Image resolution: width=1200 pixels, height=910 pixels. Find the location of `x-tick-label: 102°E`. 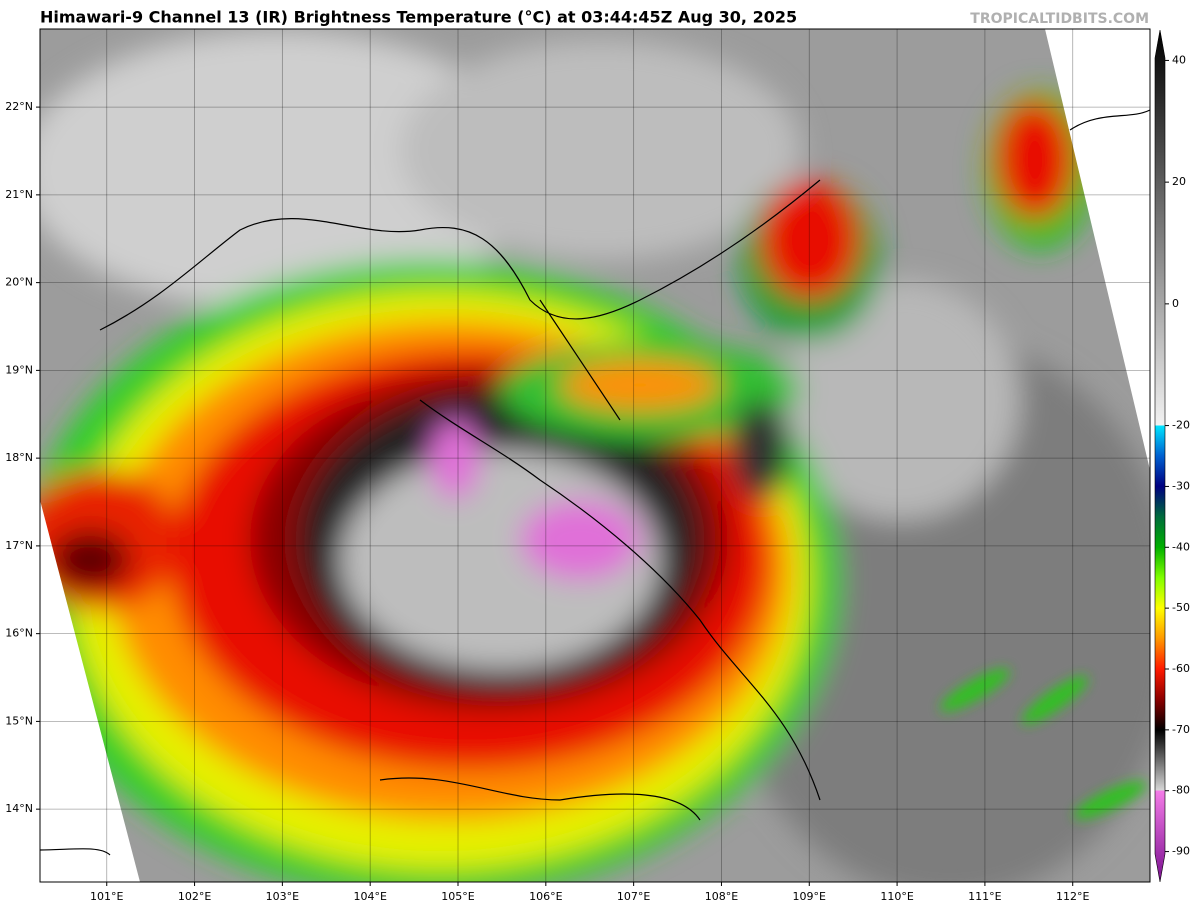

x-tick-label: 102°E is located at coordinates (194, 896).